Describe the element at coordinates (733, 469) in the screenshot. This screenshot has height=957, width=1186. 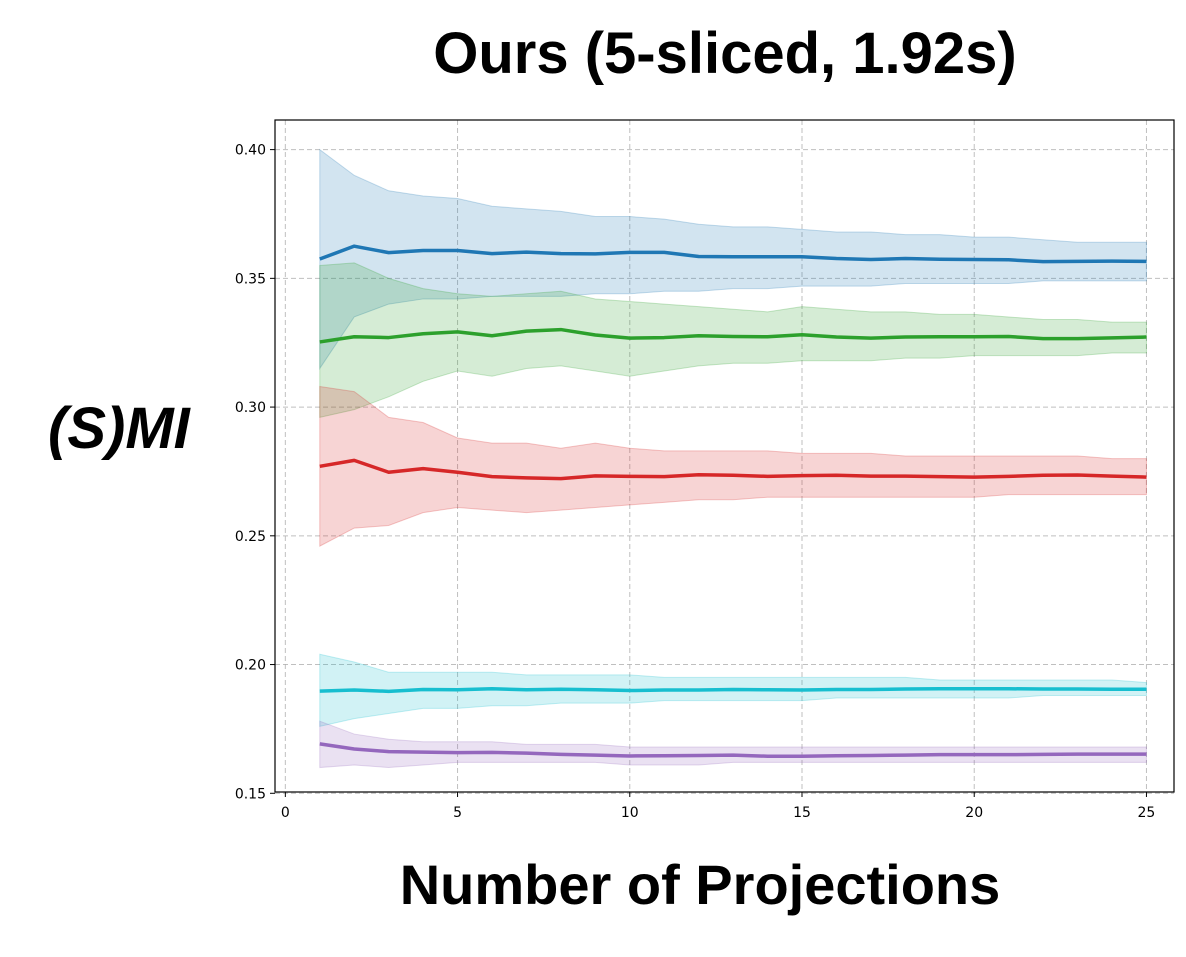
I see `series-2-line` at that location.